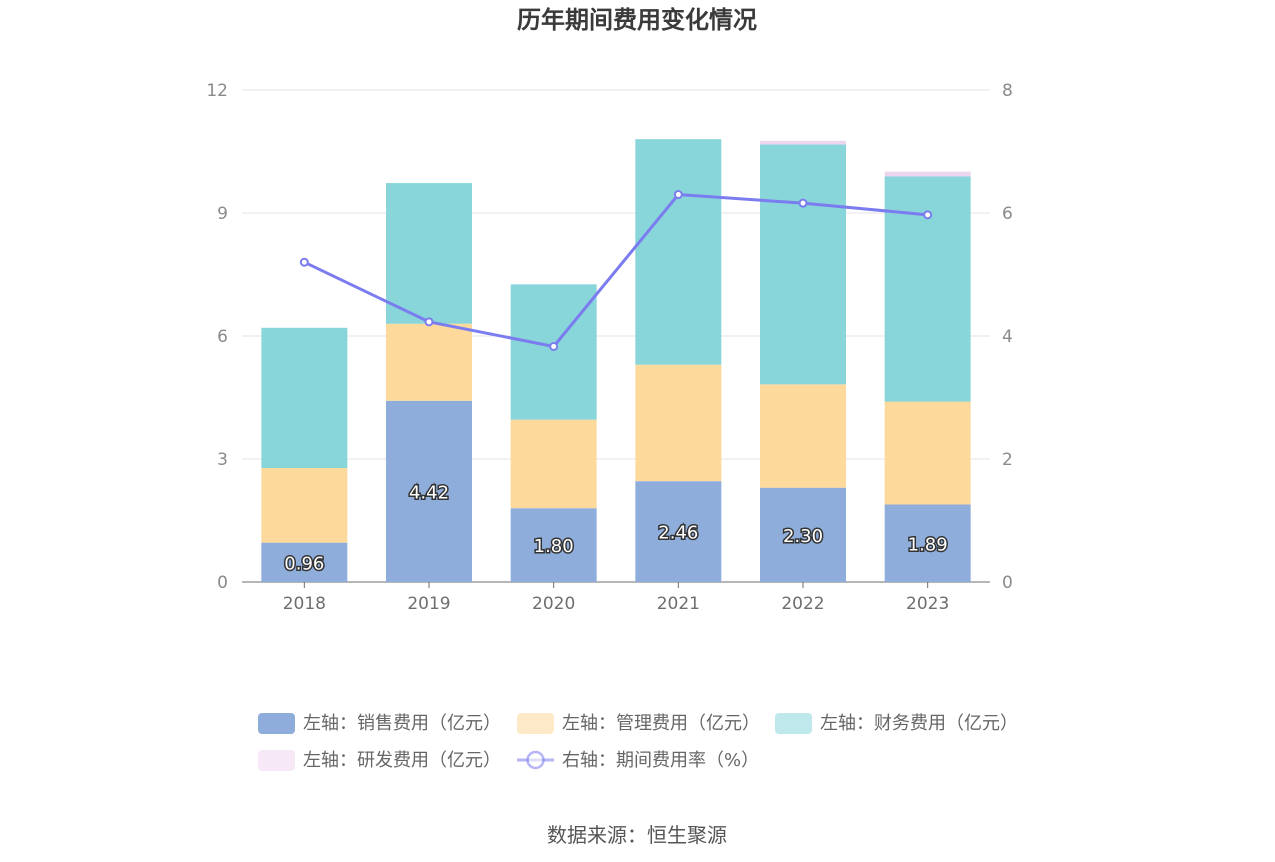 This screenshot has height=862, width=1275. I want to click on data-label: 2.30, so click(803, 536).